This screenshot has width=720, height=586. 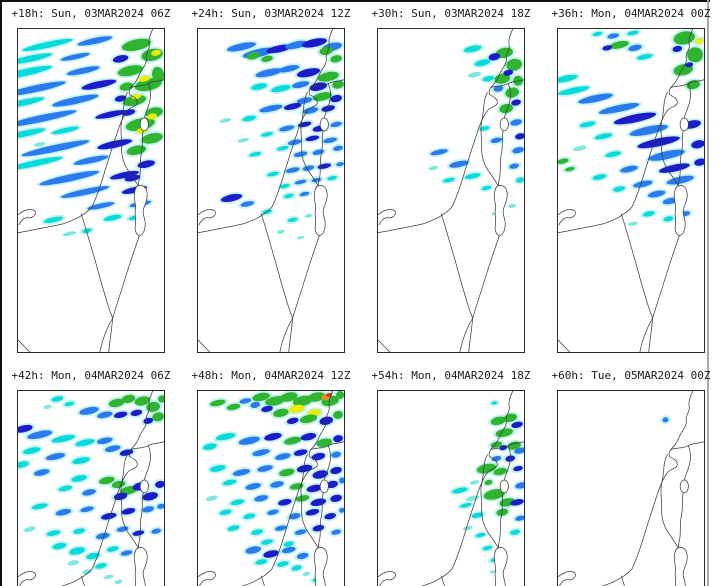 I want to click on forecast-panel: +60h: Tue, 05MAR2024 00Z, so click(x=631, y=477).